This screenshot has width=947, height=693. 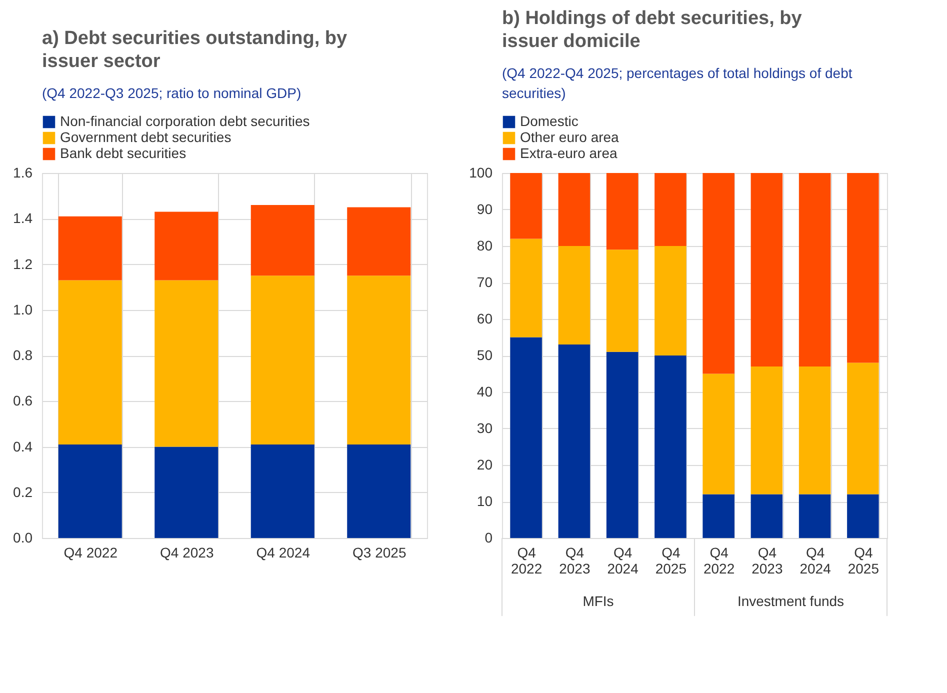 What do you see at coordinates (652, 30) in the screenshot?
I see `chart-title: b) Holdings of debt securities, by issuer domicile` at bounding box center [652, 30].